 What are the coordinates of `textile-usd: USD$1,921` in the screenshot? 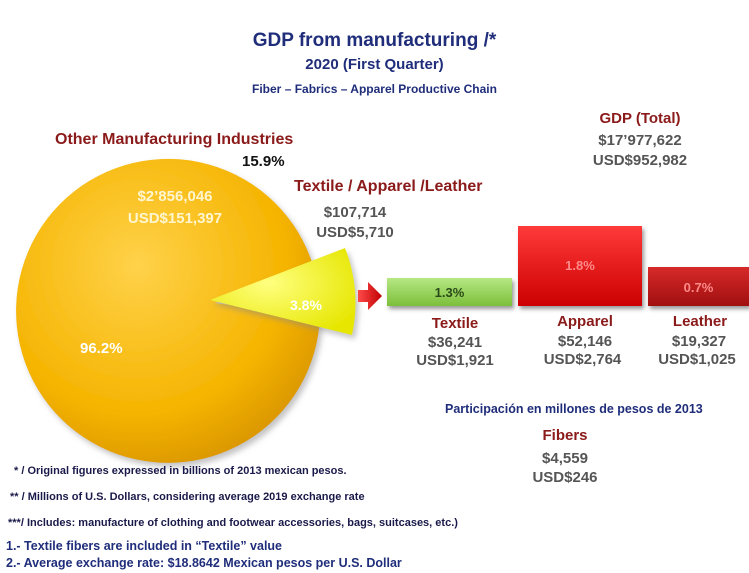 It's located at (455, 360).